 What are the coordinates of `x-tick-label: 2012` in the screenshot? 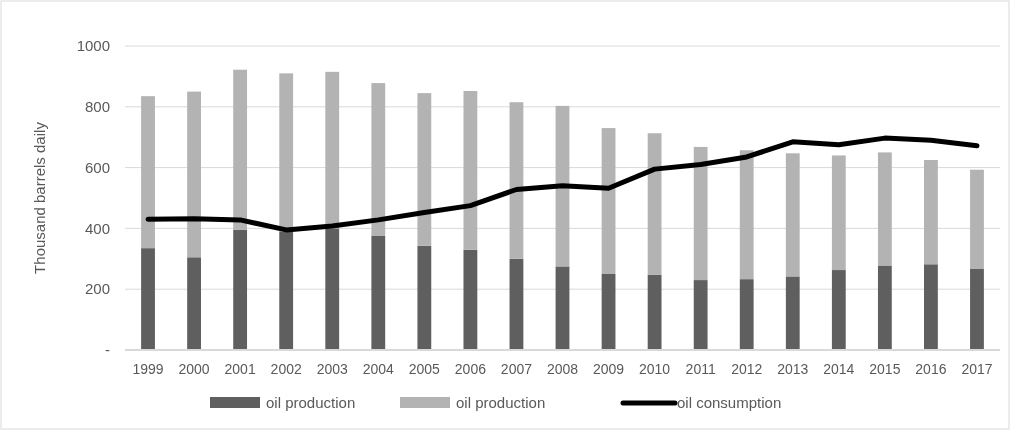 It's located at (747, 369).